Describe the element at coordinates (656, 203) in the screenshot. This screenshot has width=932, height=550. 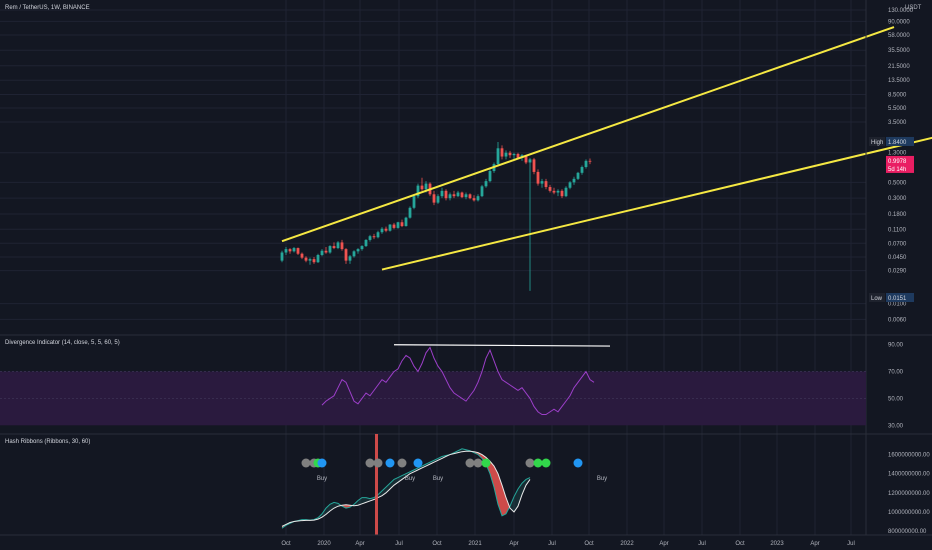
I see `lower-trendline` at that location.